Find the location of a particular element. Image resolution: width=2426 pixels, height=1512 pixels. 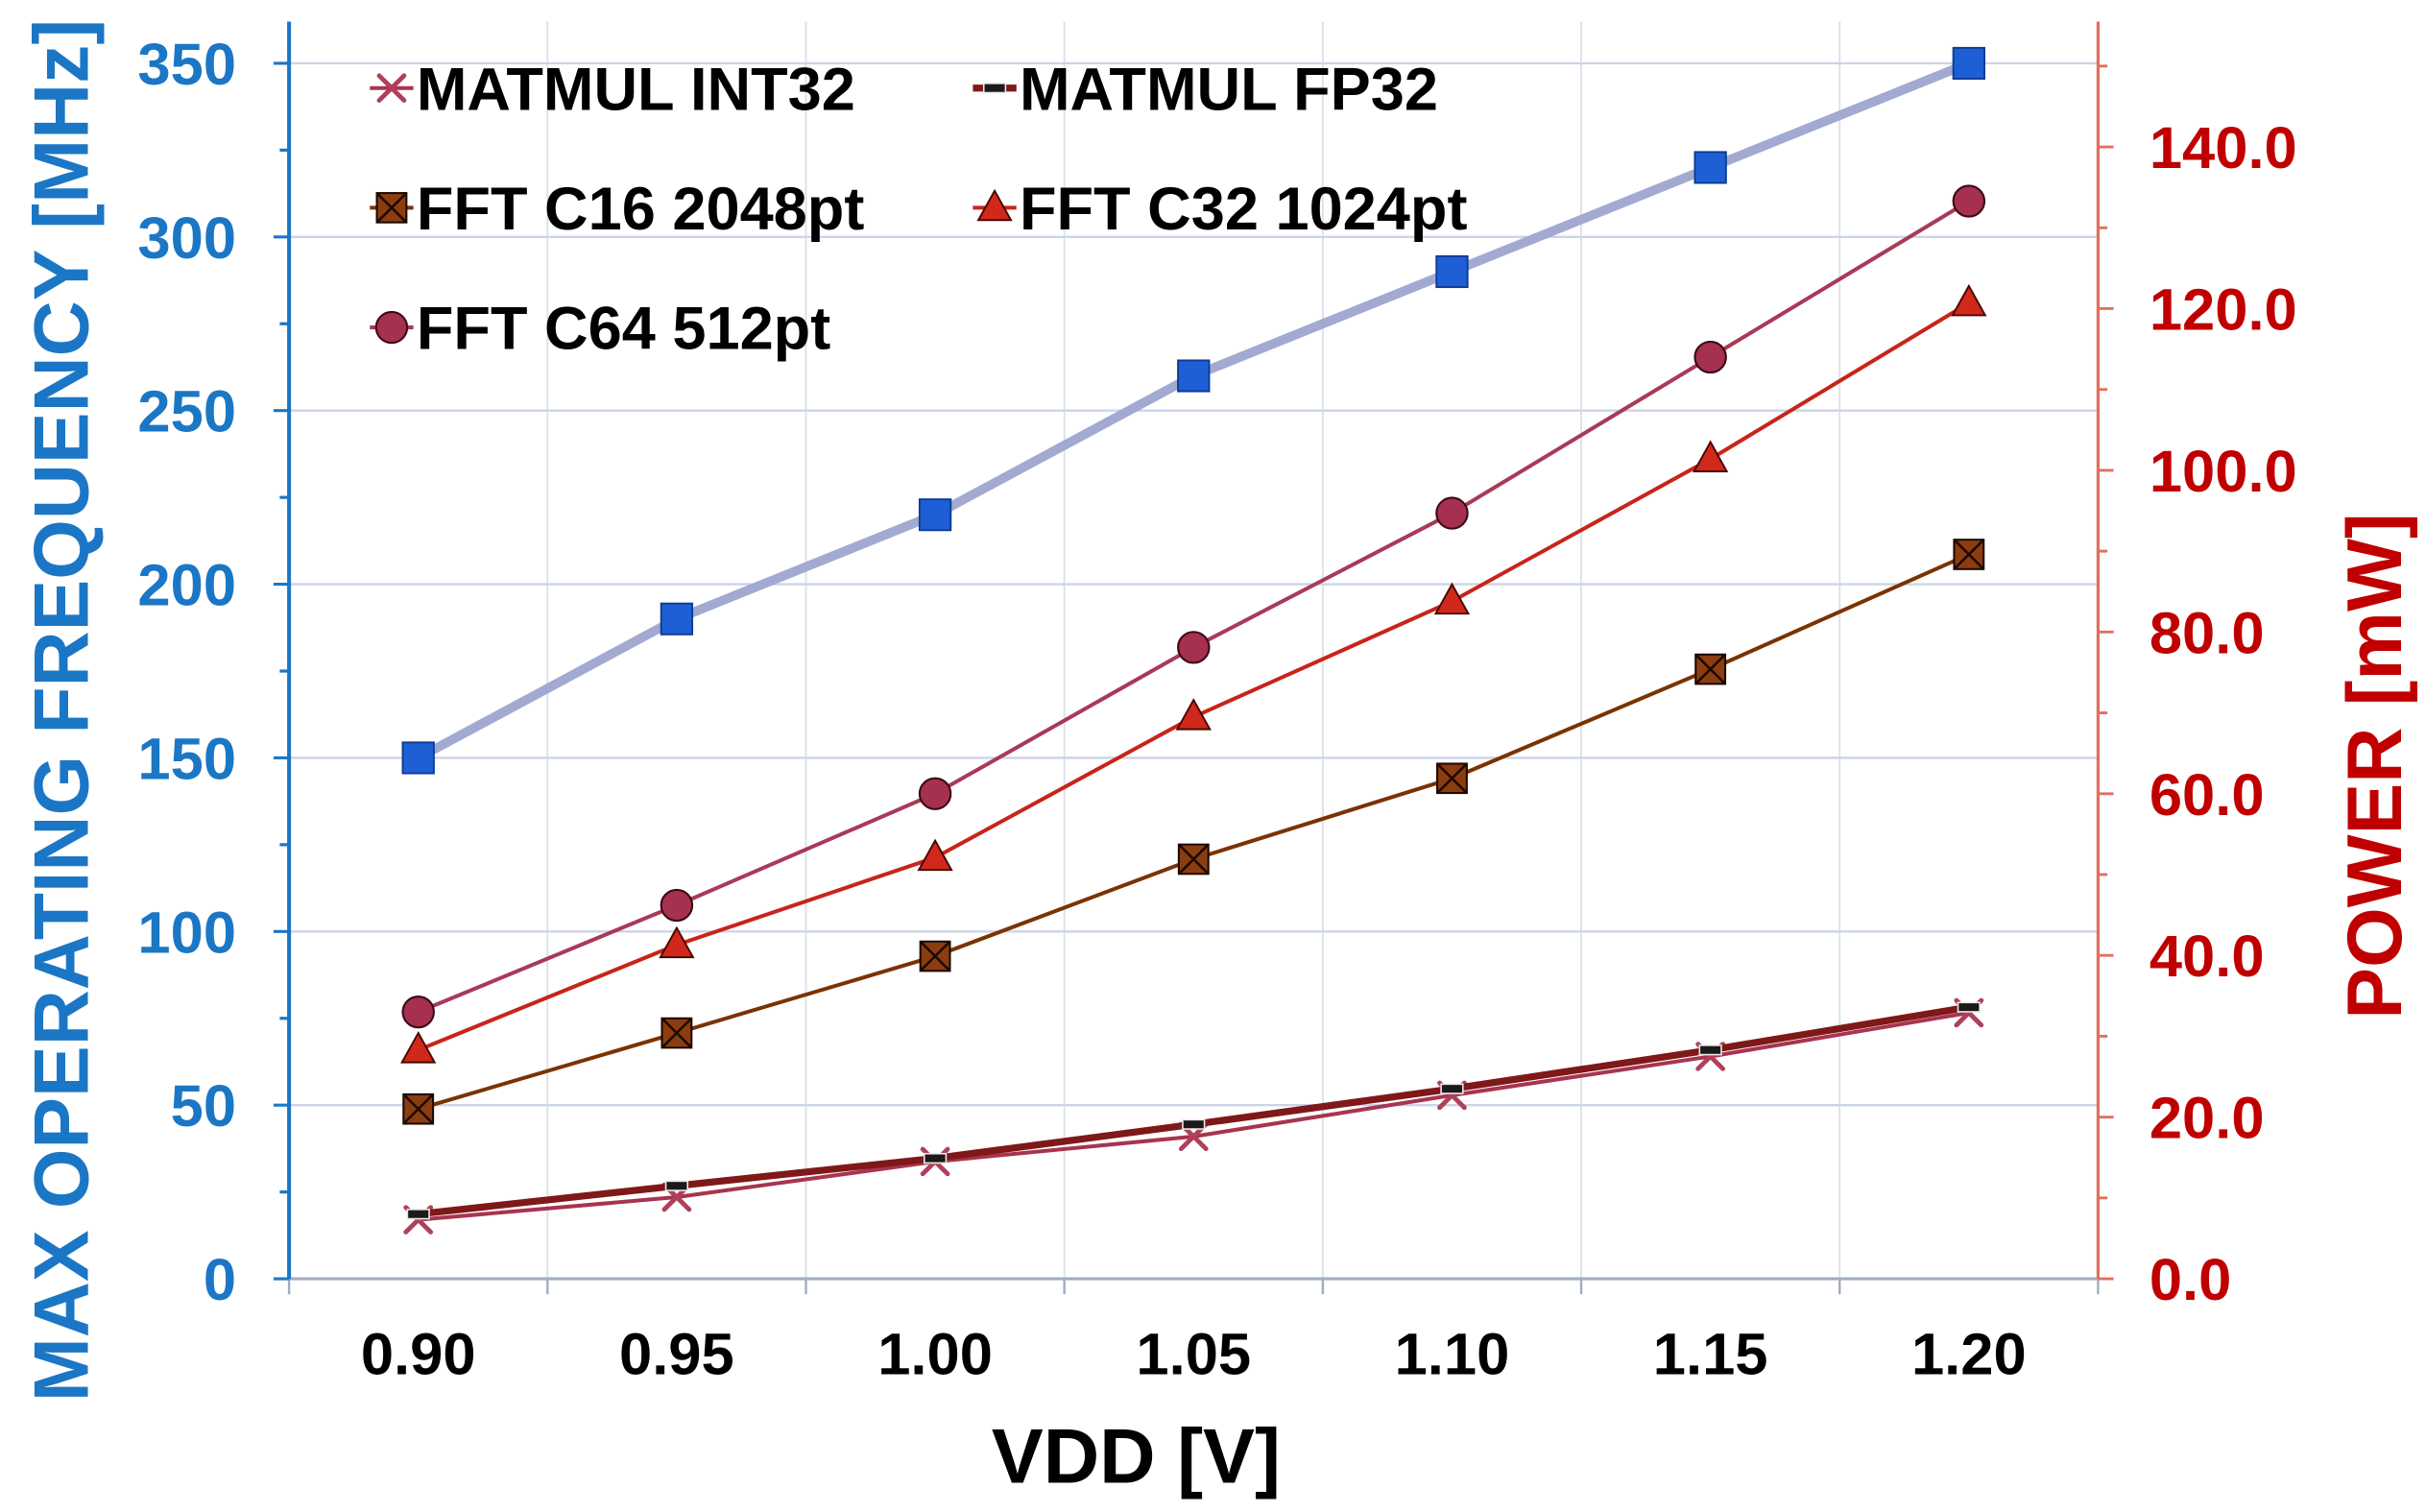

right-y-tick-label: 60.0 is located at coordinates (2207, 794).